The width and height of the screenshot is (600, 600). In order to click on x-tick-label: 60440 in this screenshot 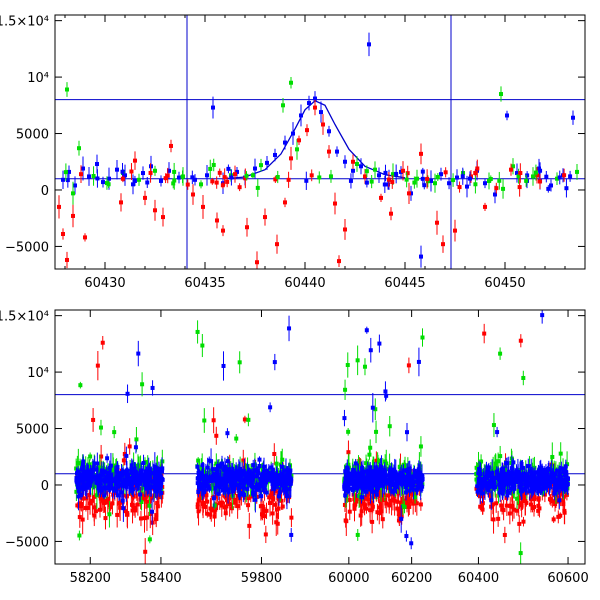, I will do `click(304, 283)`.